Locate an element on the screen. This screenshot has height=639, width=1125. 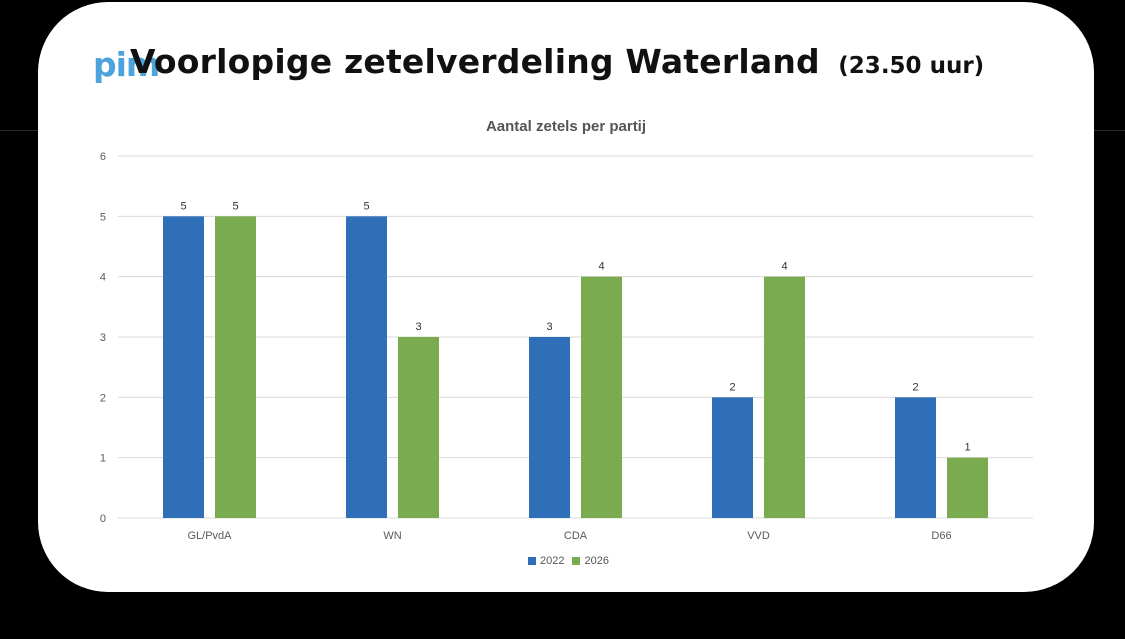
y-tick-label: 2 is located at coordinates (103, 398).